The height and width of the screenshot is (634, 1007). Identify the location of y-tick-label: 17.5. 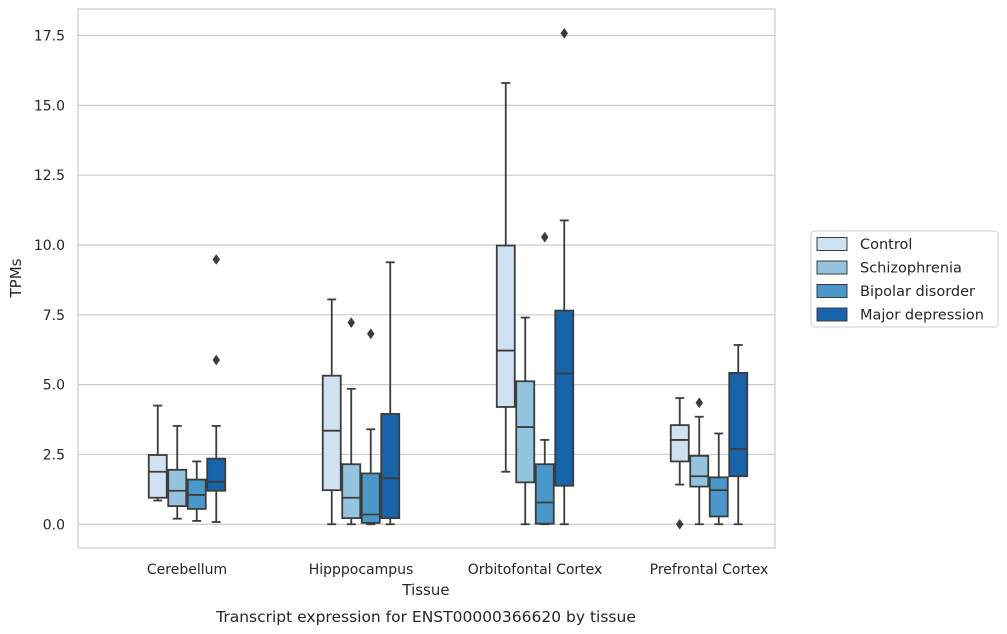
(49, 37).